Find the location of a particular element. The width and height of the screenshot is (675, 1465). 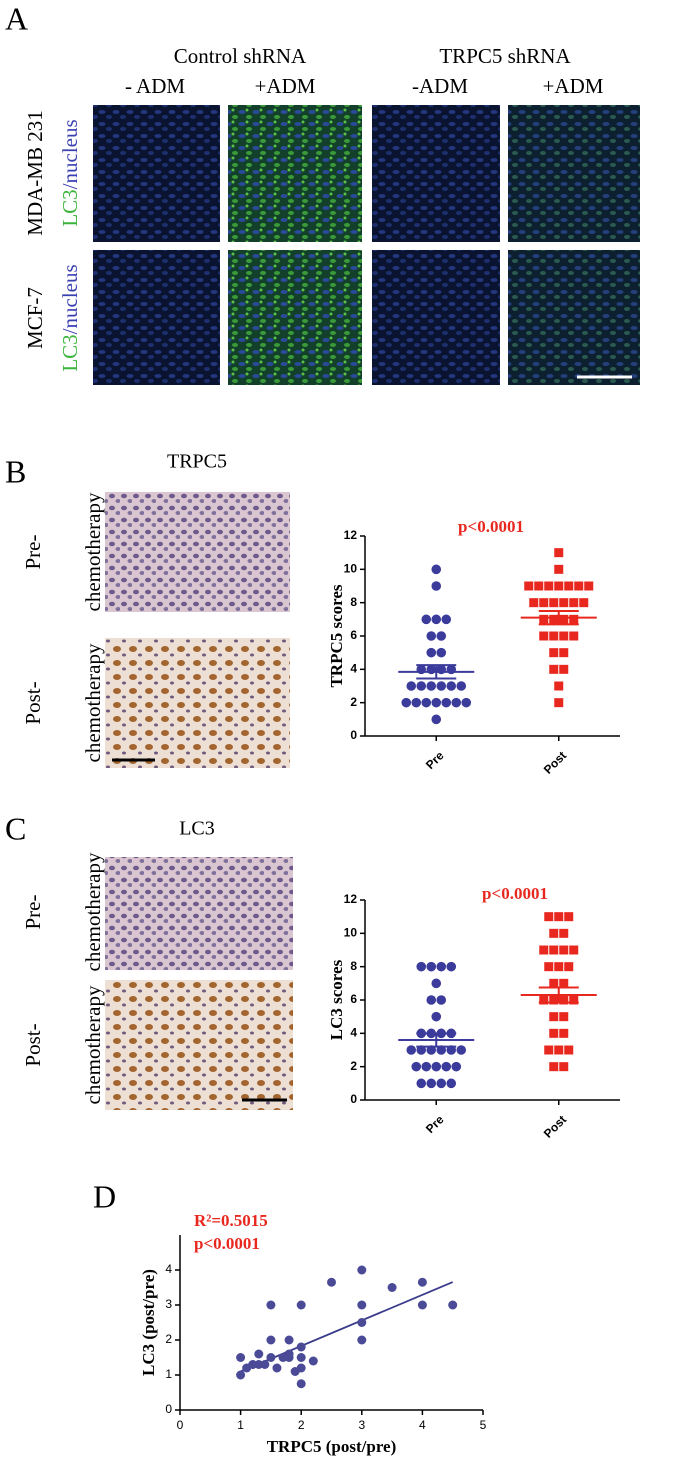

column-label: -ADM is located at coordinates (440, 86).